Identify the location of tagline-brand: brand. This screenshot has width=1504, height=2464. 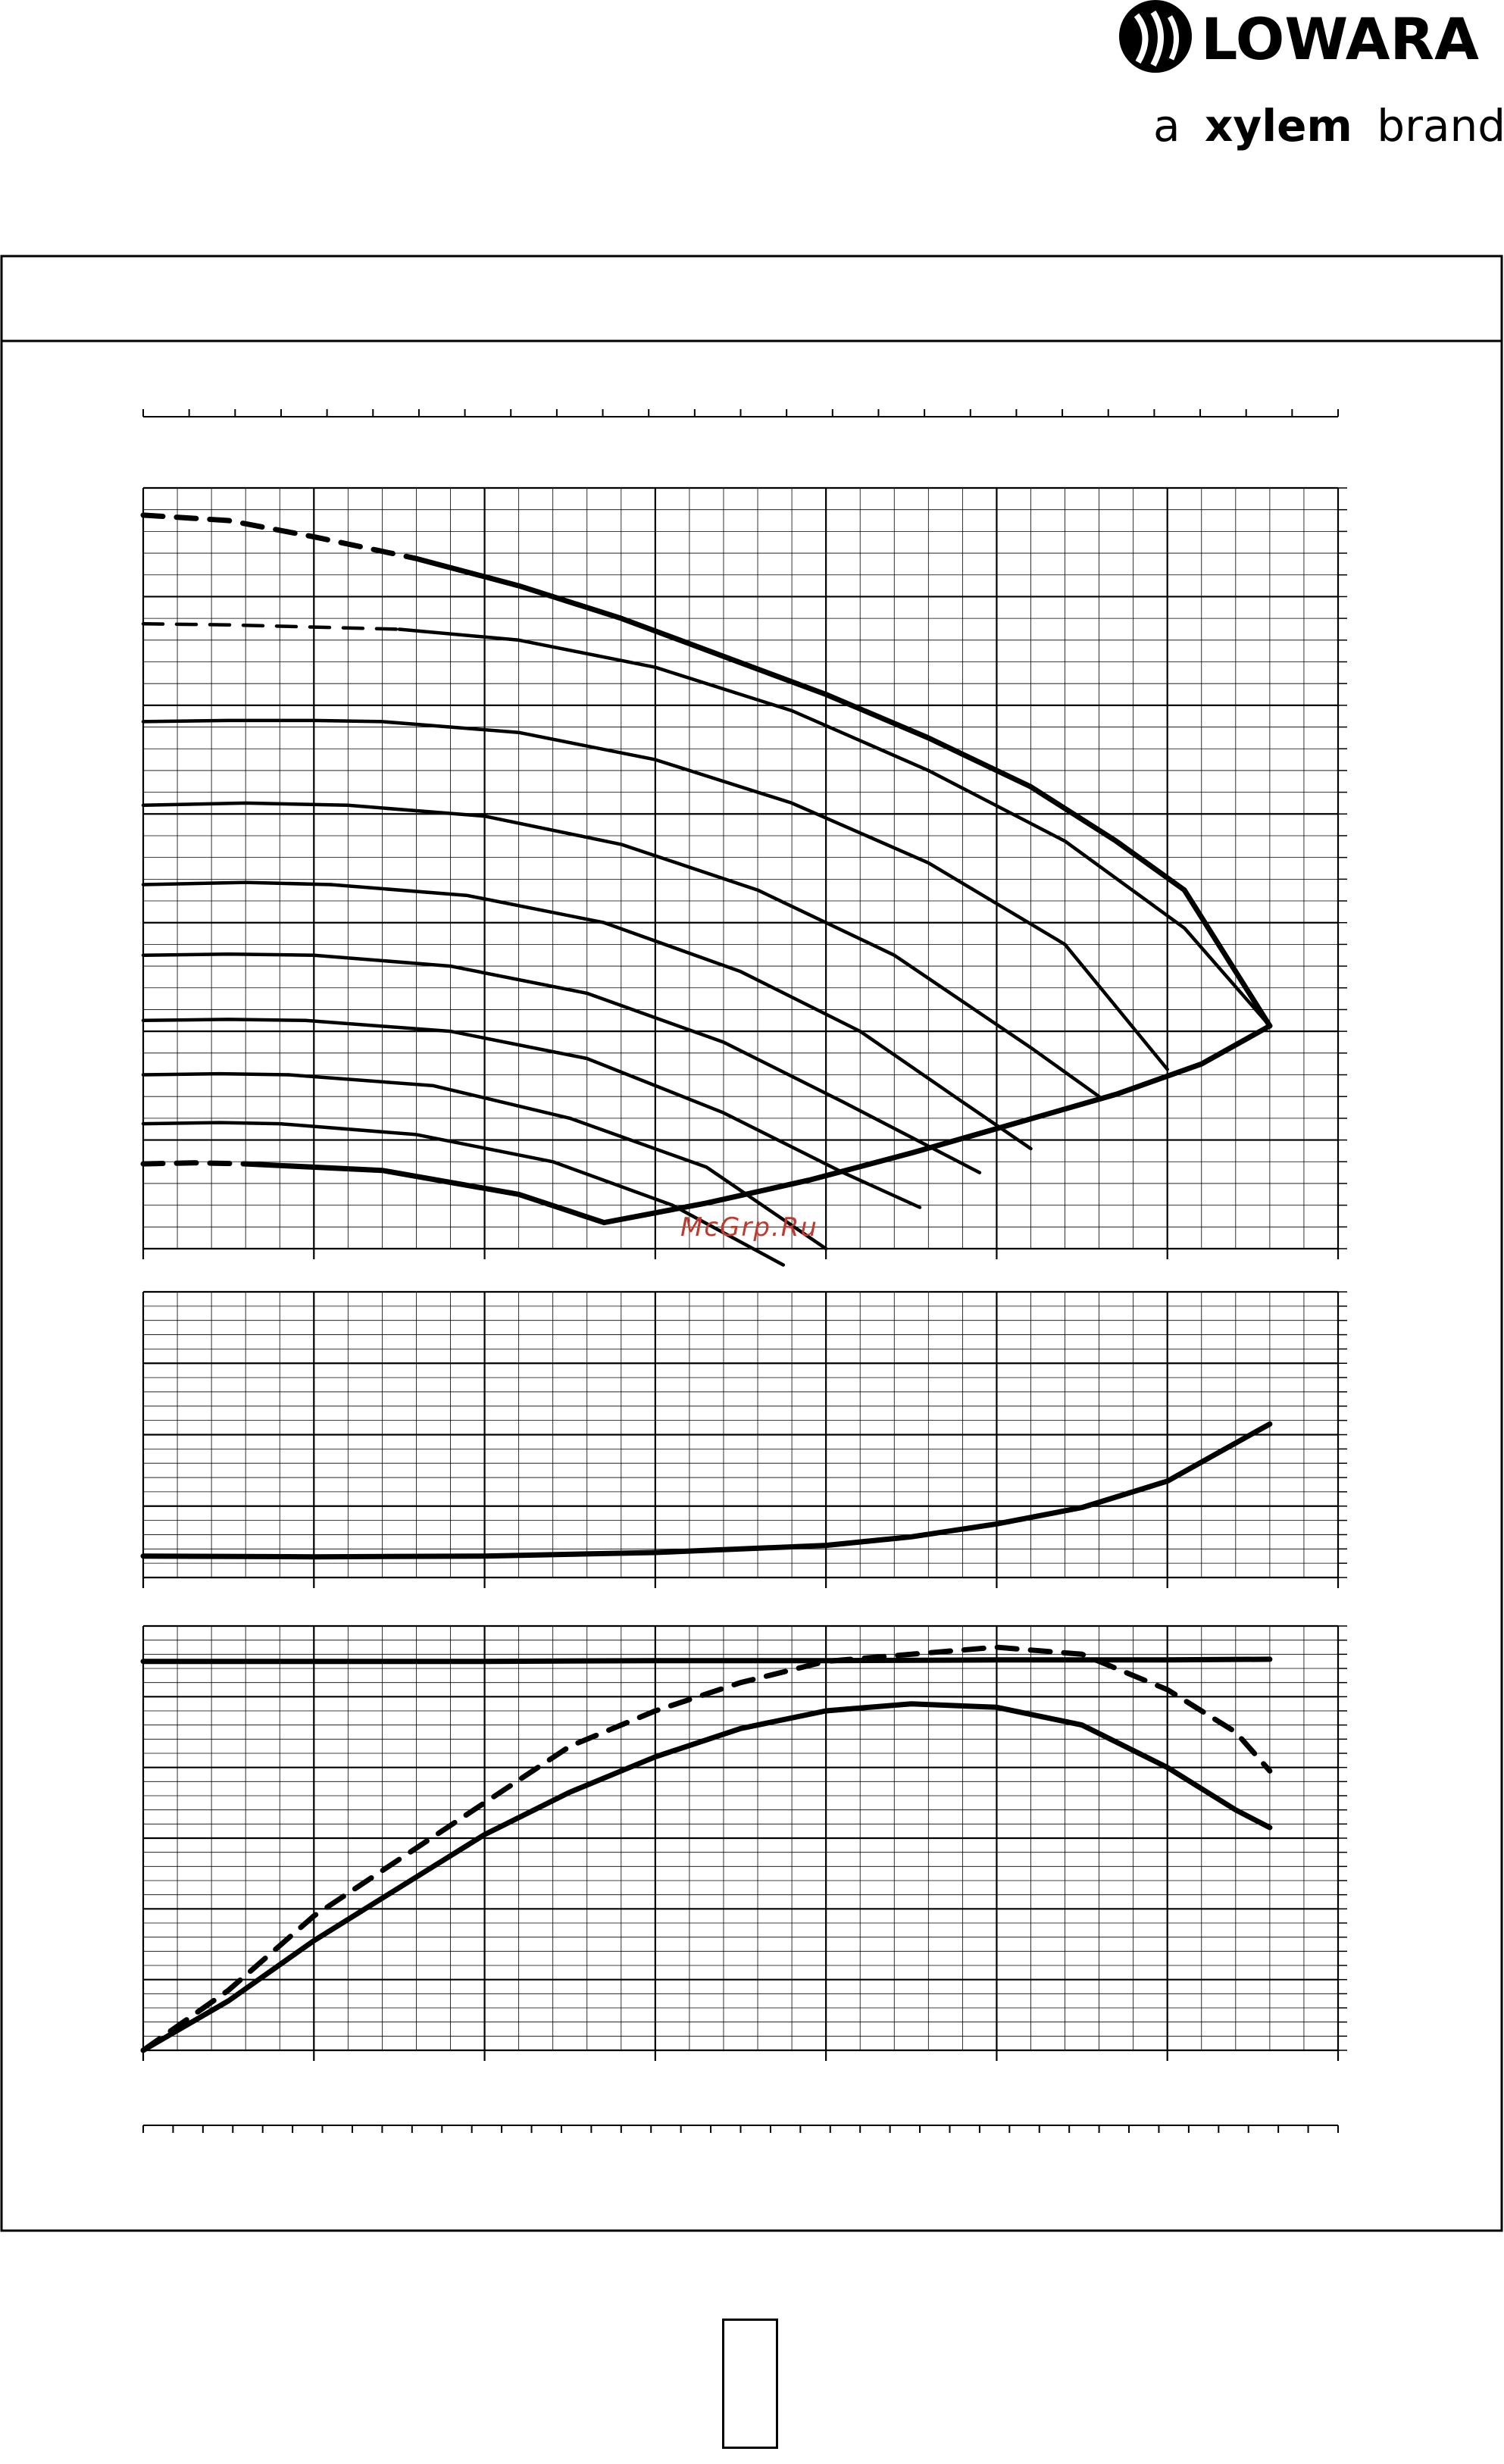
(1440, 126).